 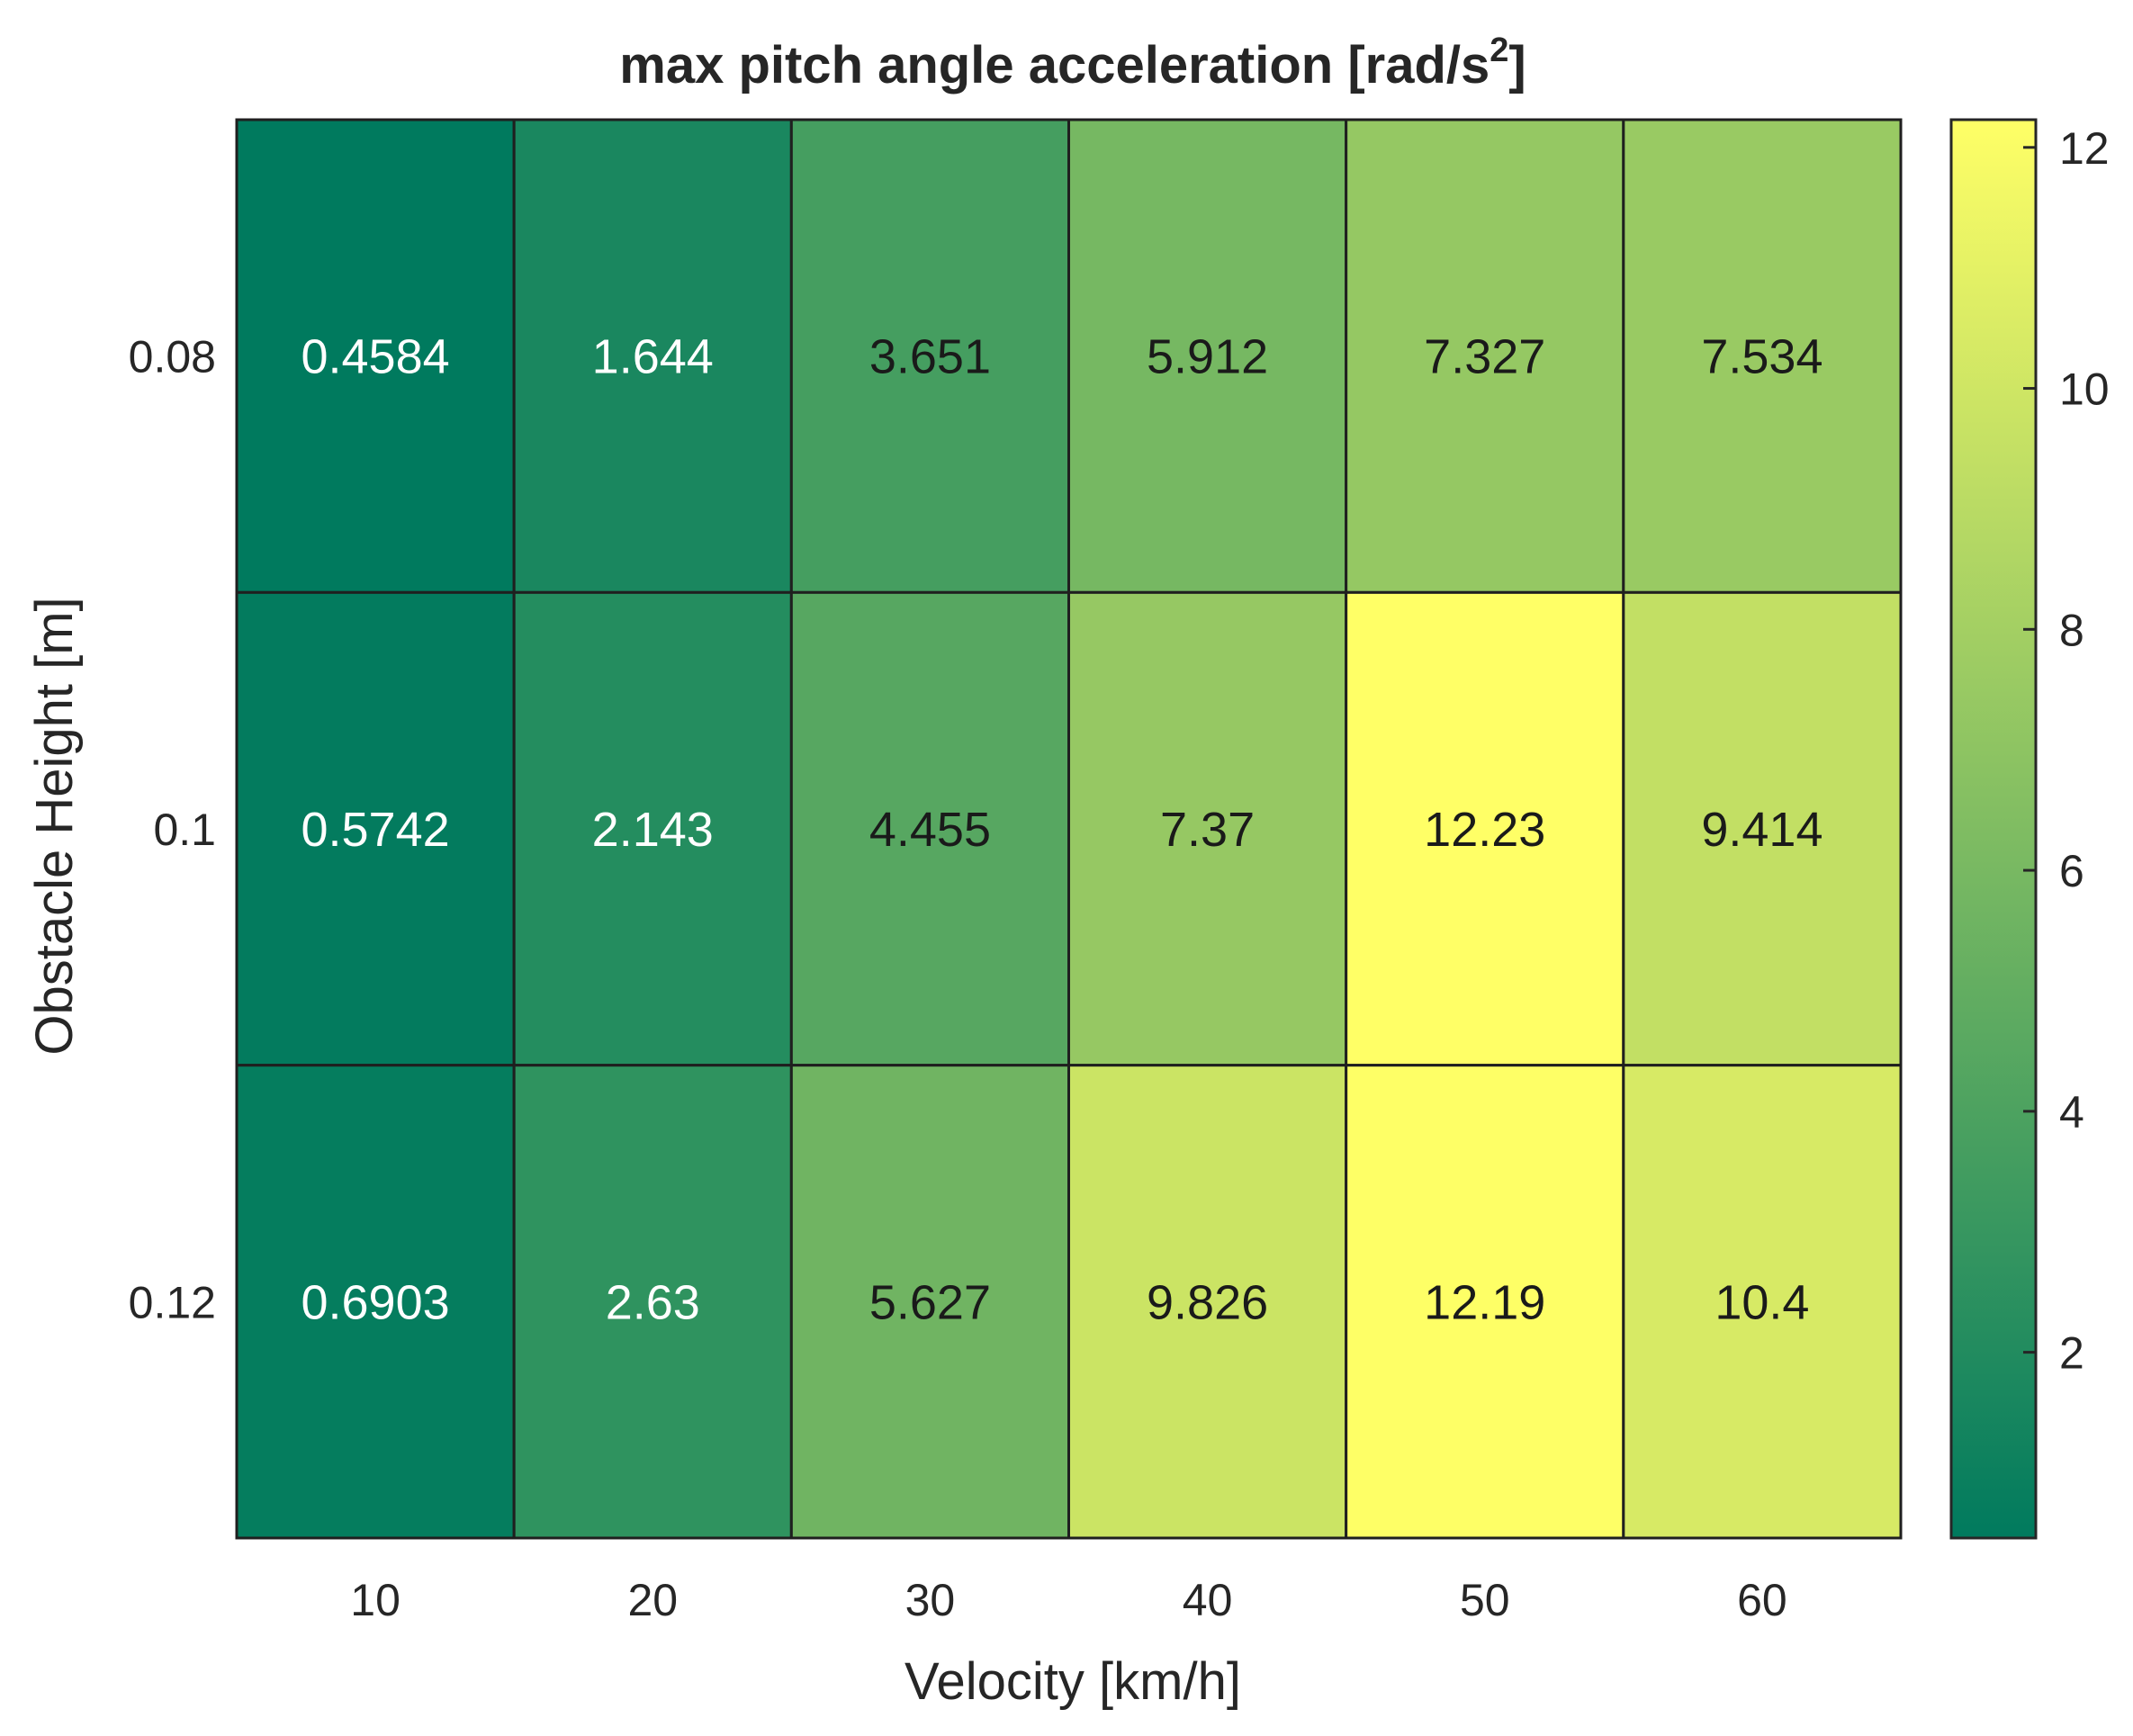 I want to click on x-tick-label: 10, so click(x=375, y=1600).